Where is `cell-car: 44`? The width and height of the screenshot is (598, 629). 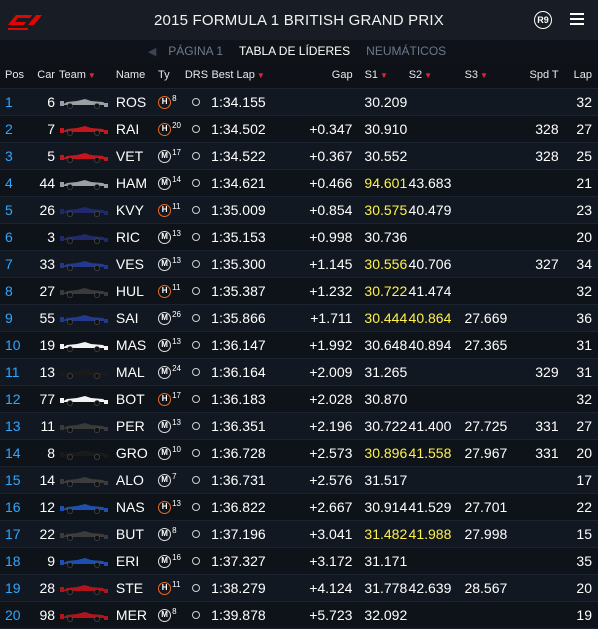
cell-car: 44 is located at coordinates (47, 183).